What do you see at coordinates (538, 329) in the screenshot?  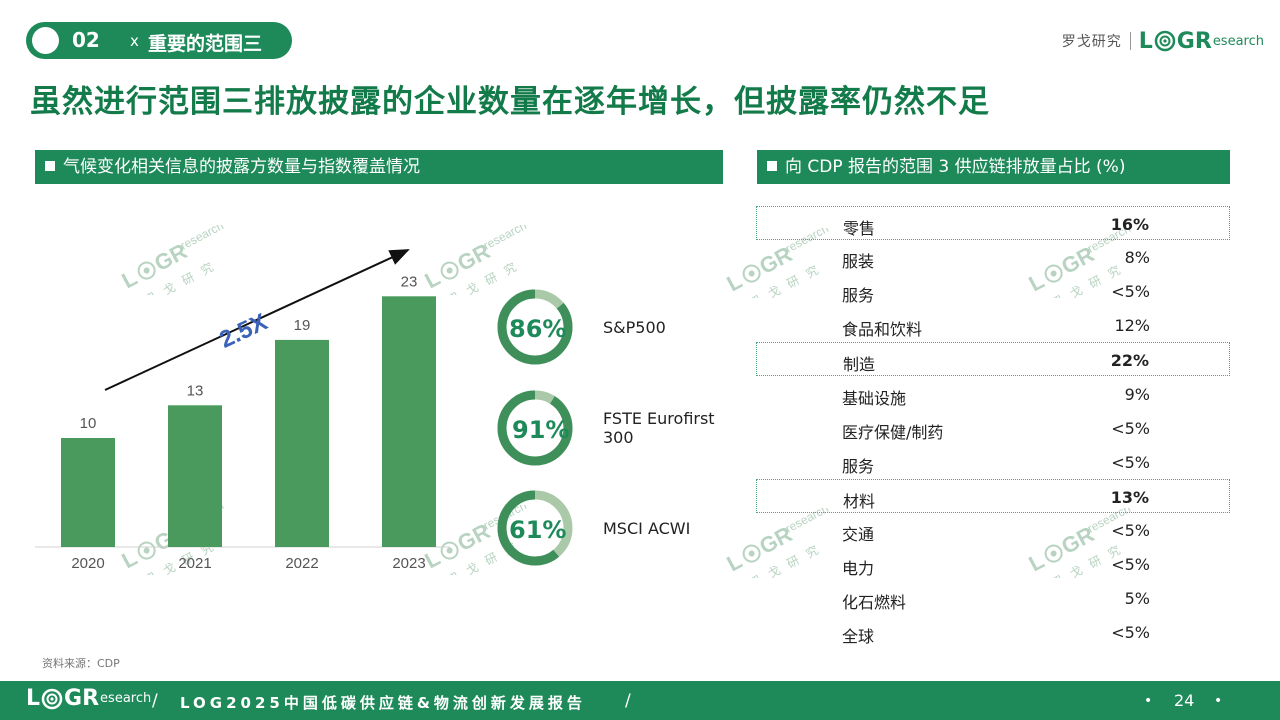 I see `gauge-percent: 86%` at bounding box center [538, 329].